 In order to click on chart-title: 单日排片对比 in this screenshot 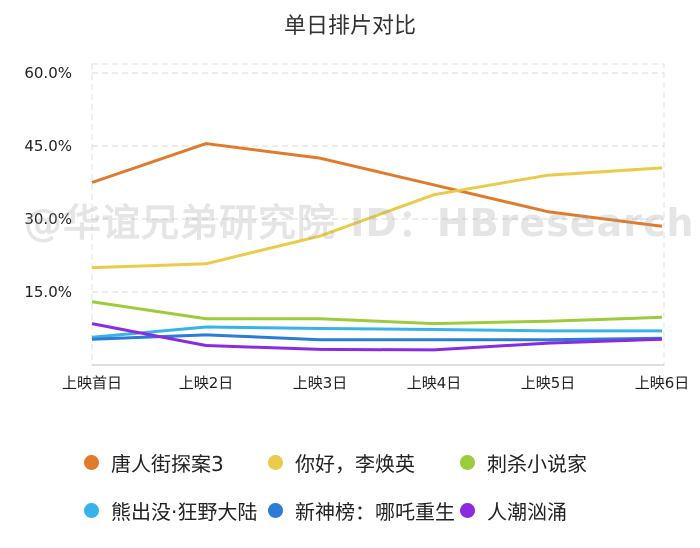, I will do `click(349, 26)`.